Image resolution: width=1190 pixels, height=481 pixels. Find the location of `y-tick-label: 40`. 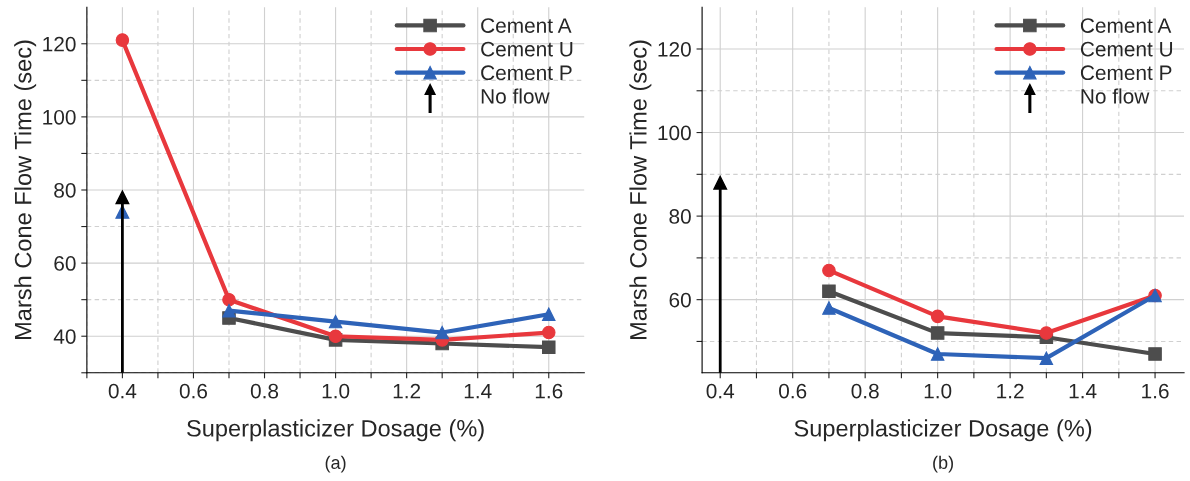

y-tick-label: 40 is located at coordinates (64, 336).